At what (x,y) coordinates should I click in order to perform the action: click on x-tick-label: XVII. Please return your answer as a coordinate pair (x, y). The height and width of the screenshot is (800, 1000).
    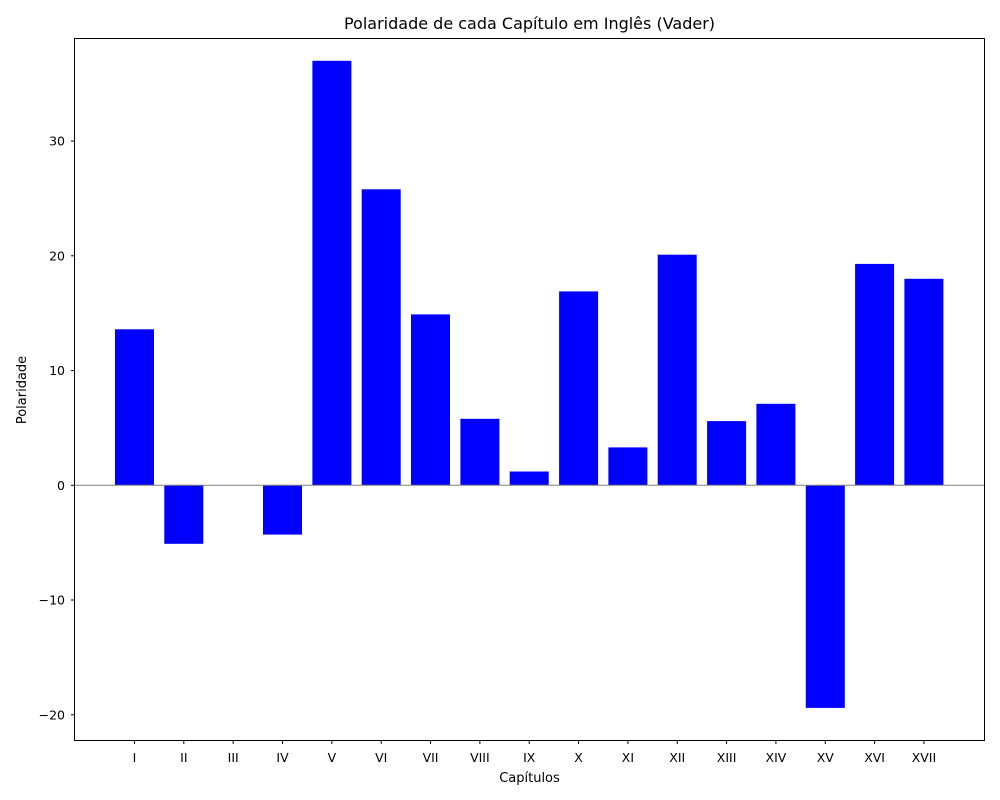
    Looking at the image, I should click on (924, 757).